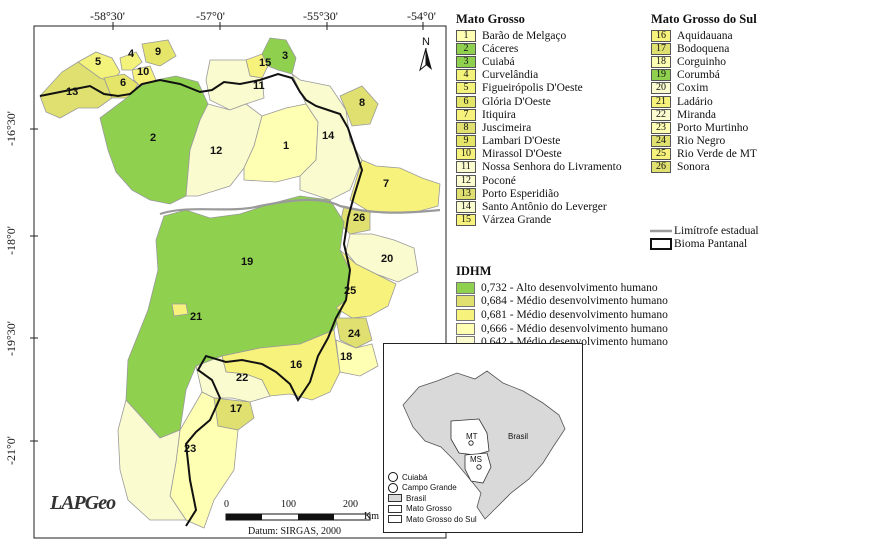 The image size is (885, 546). I want to click on scale-tick-200: 200, so click(350, 504).